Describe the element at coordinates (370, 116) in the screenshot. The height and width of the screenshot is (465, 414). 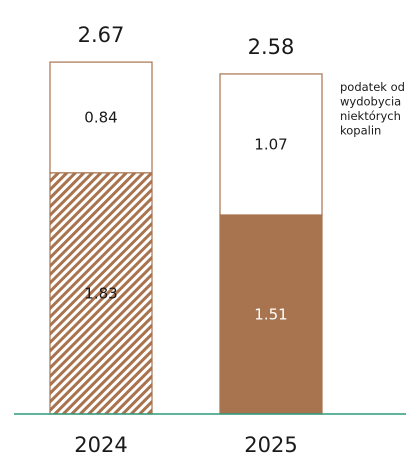
I see `legend-line: niektórych` at that location.